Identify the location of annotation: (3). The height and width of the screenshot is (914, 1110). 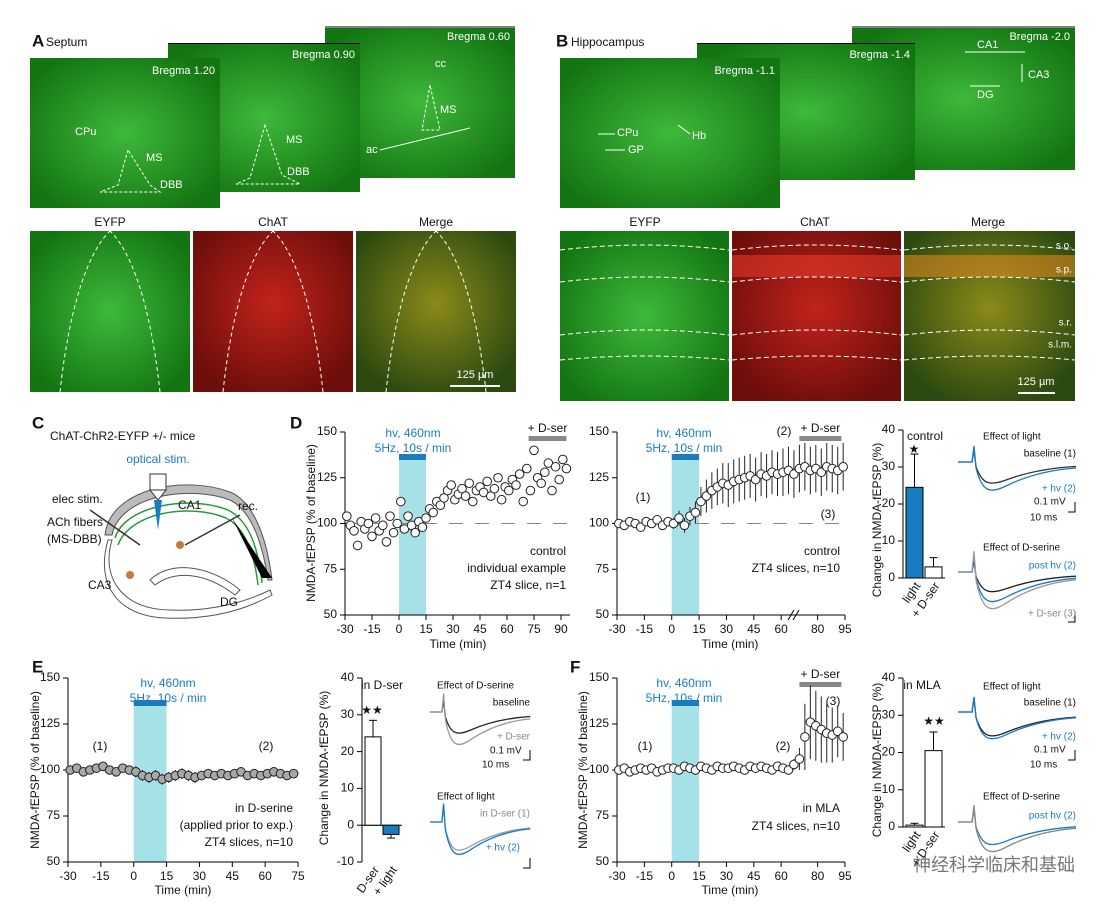
(828, 514).